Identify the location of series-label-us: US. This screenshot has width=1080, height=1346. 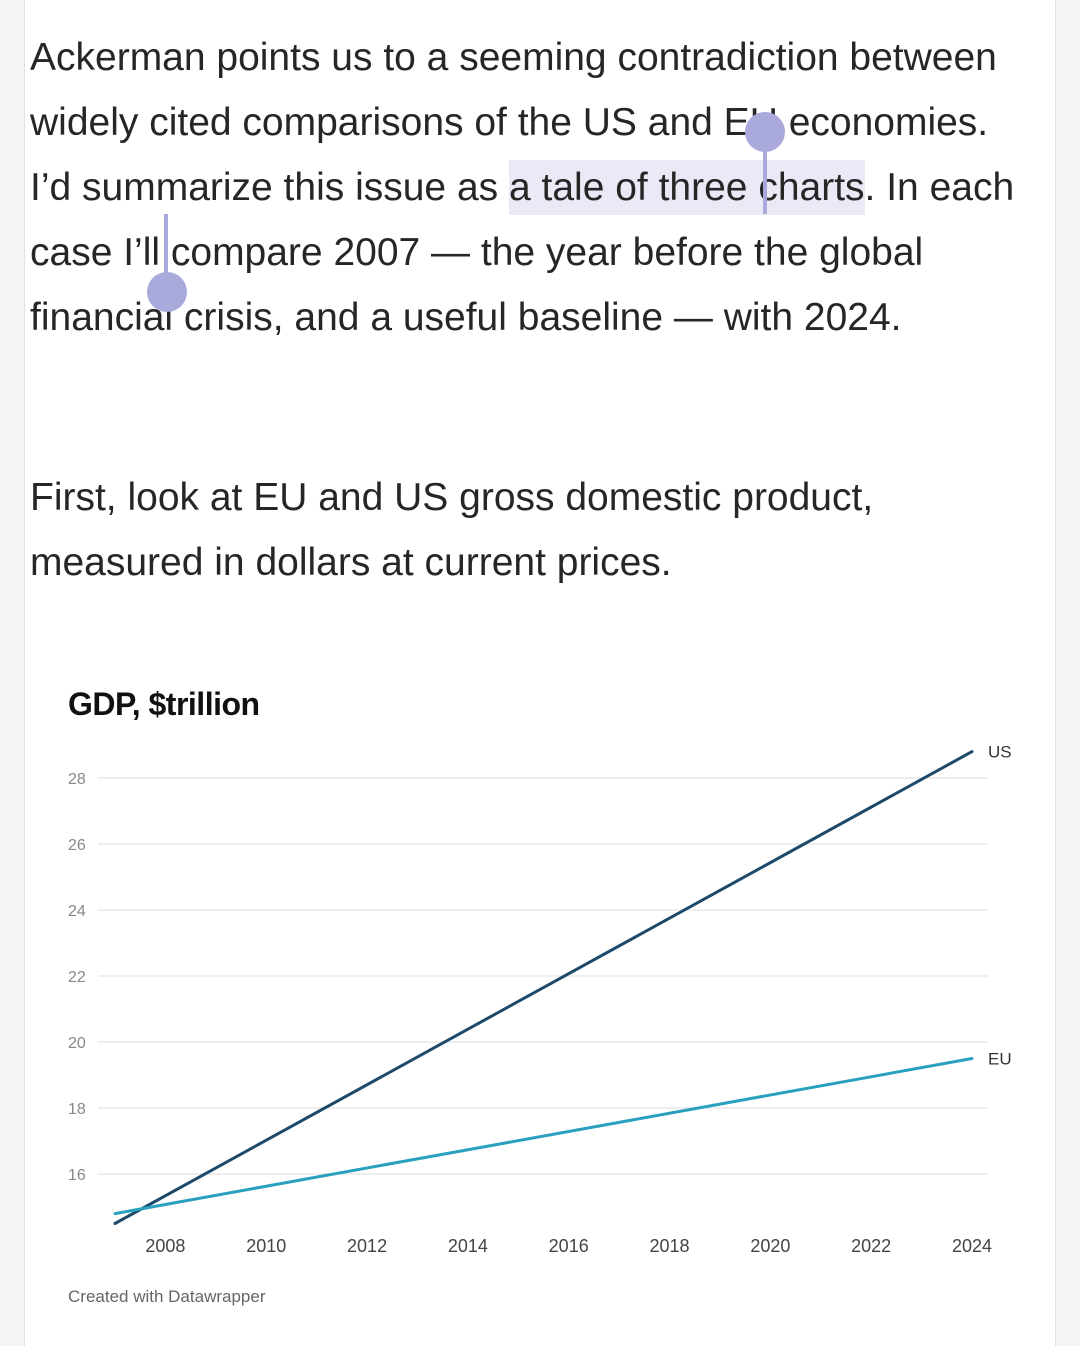
(1000, 752).